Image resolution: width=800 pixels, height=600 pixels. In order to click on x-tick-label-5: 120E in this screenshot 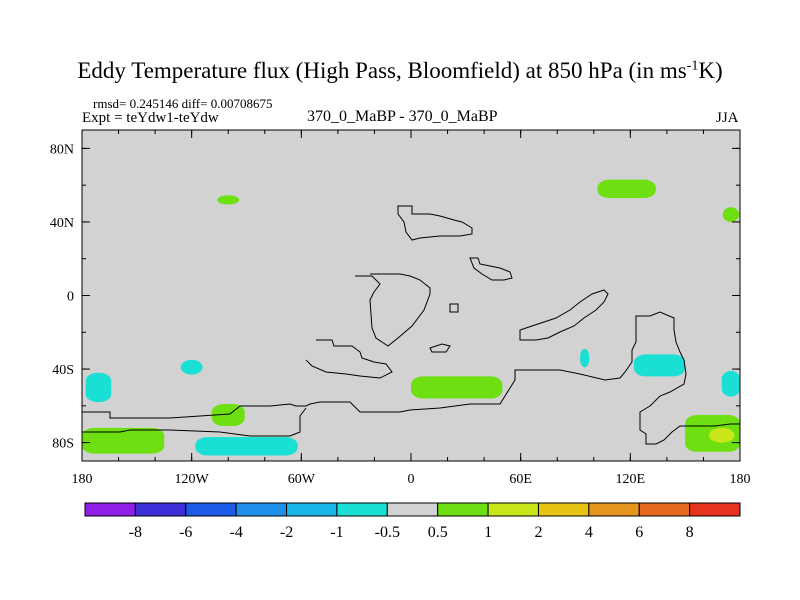, I will do `click(631, 479)`.